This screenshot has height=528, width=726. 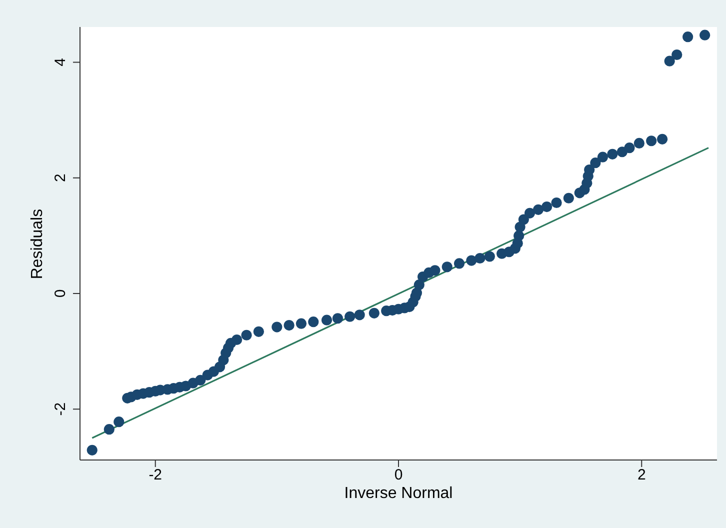 I want to click on x-tick-label: 0, so click(x=398, y=475).